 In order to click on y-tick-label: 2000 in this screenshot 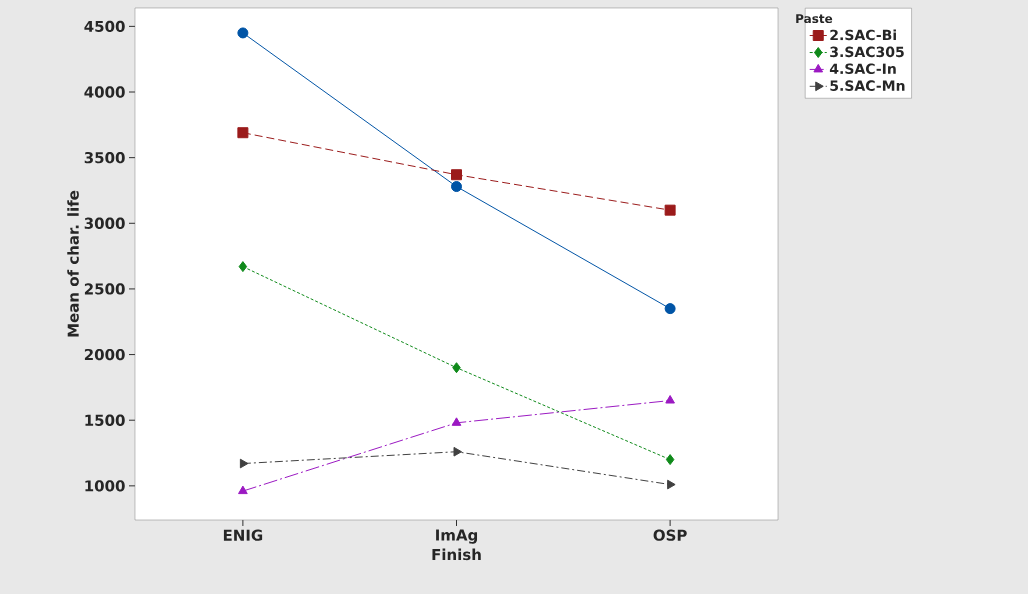, I will do `click(104, 354)`.